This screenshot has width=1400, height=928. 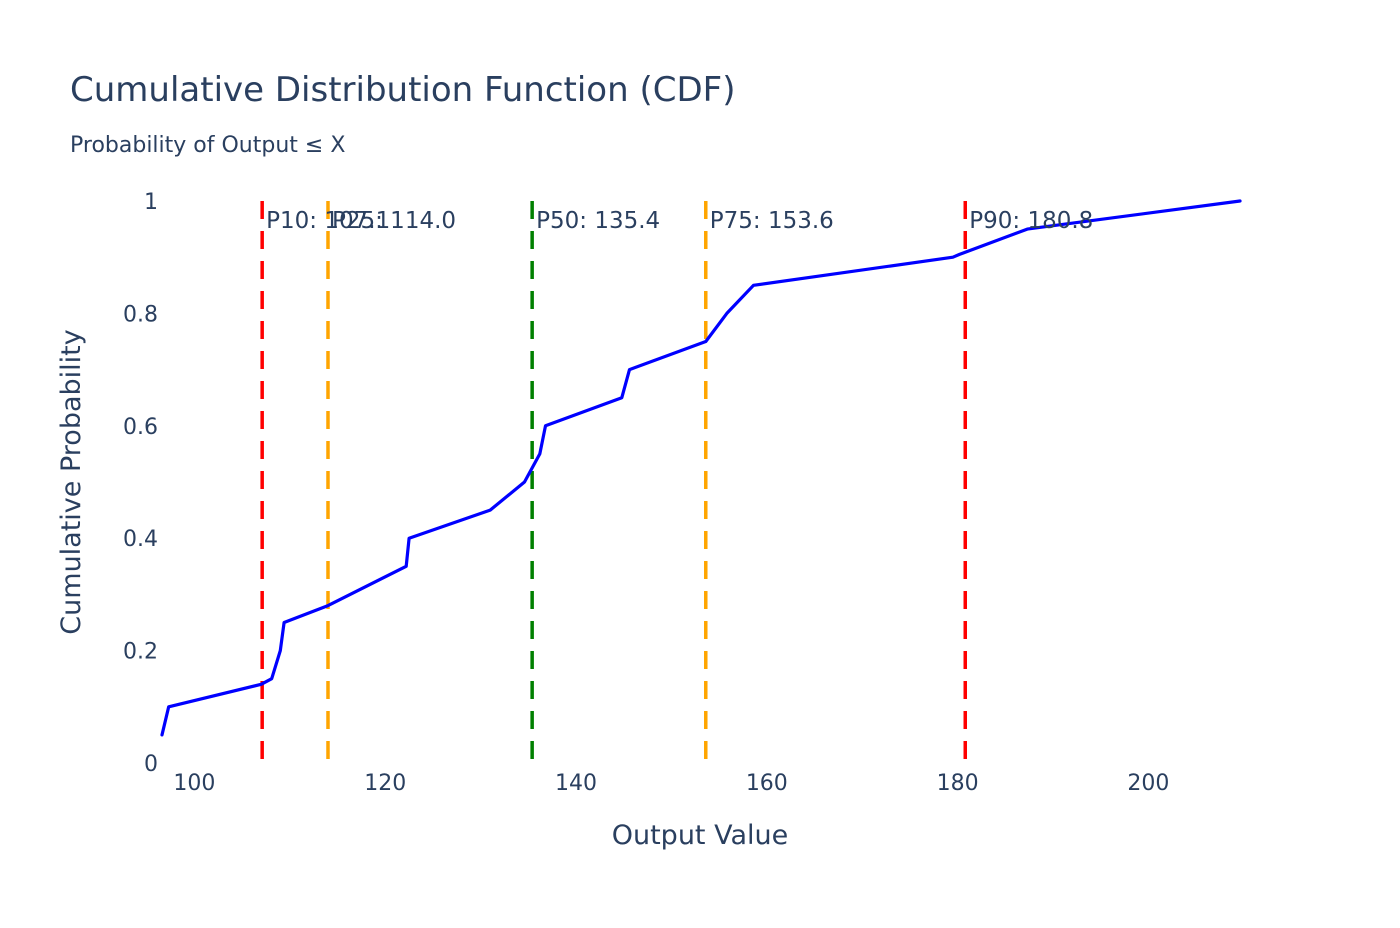 I want to click on y-axis-ticks: 0 0.2 0.4 0.6 0.8 1, so click(x=140, y=483).